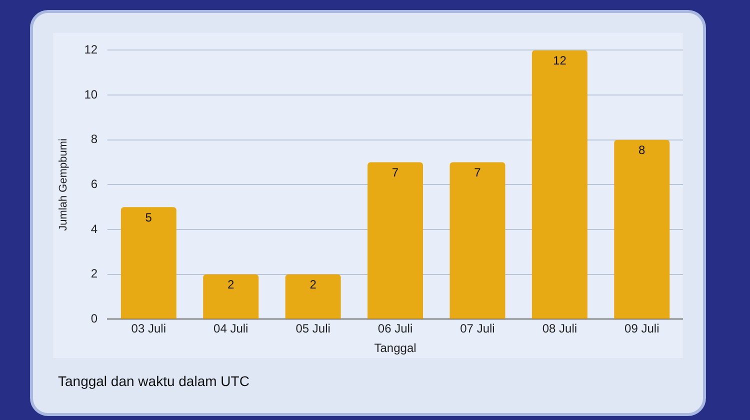 This screenshot has height=420, width=750. I want to click on y-axis-title: Jumlah Gempbumi, so click(64, 184).